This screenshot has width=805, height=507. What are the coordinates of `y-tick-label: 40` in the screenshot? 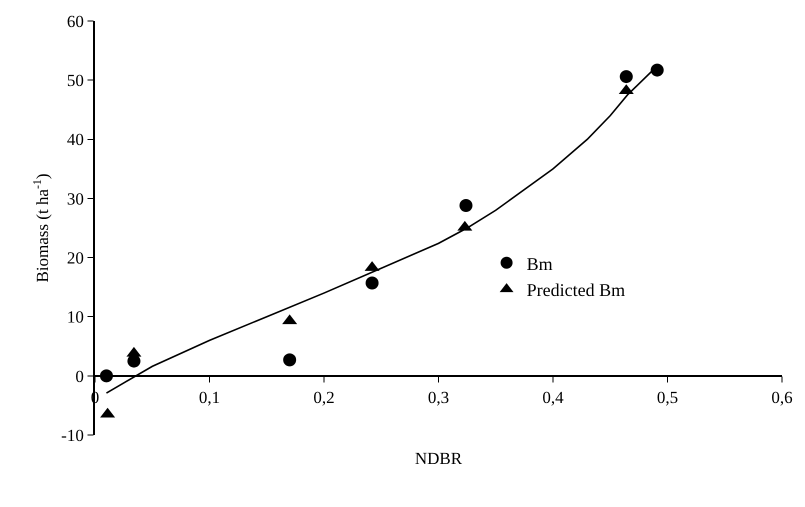 It's located at (75, 140).